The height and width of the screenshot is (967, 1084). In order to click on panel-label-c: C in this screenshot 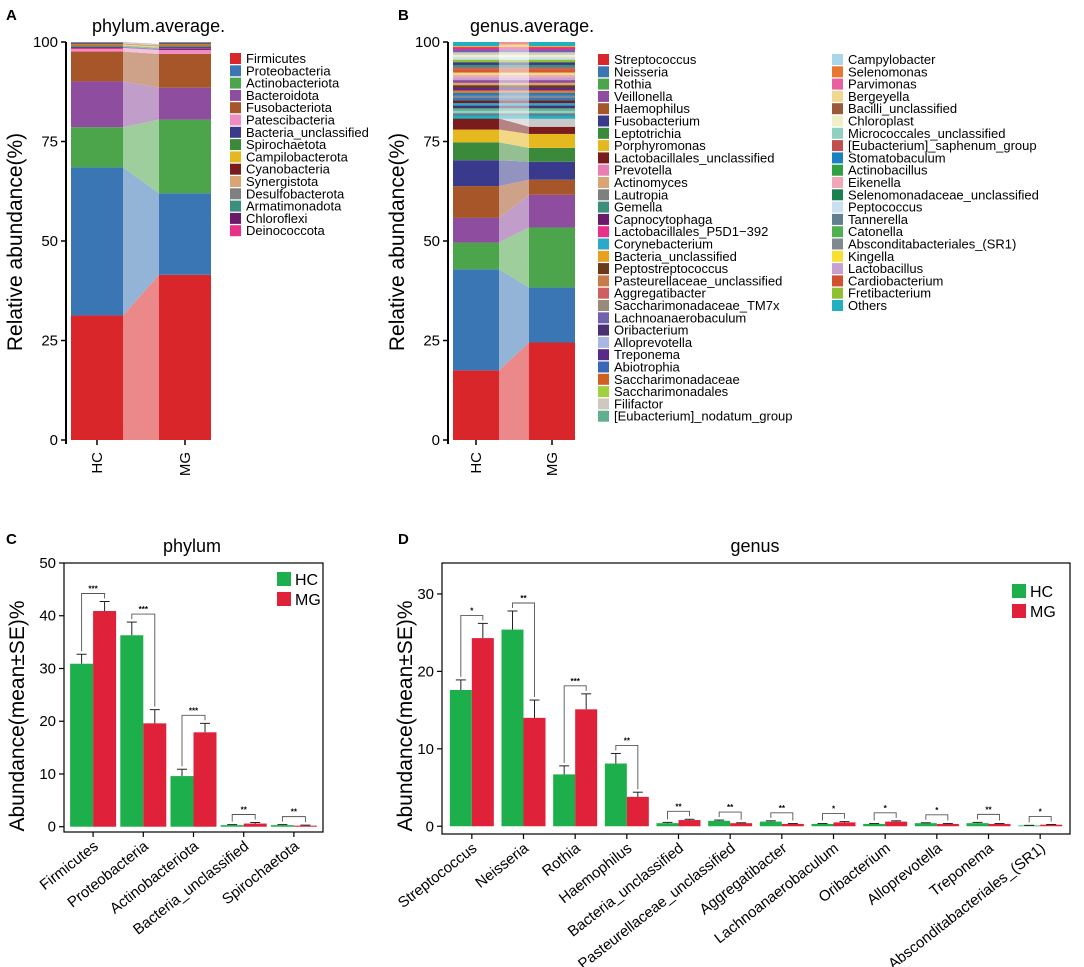, I will do `click(11, 539)`.